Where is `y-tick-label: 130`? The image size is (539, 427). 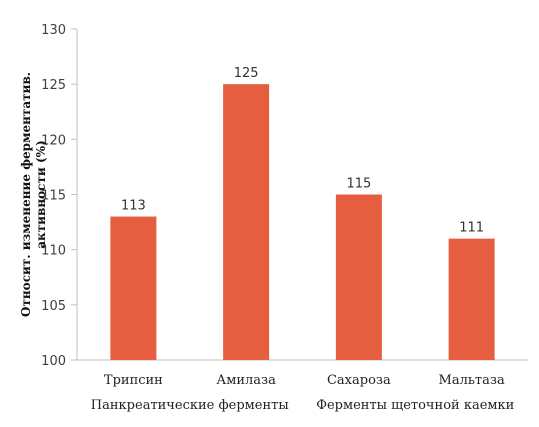 y-tick-label: 130 is located at coordinates (53, 30).